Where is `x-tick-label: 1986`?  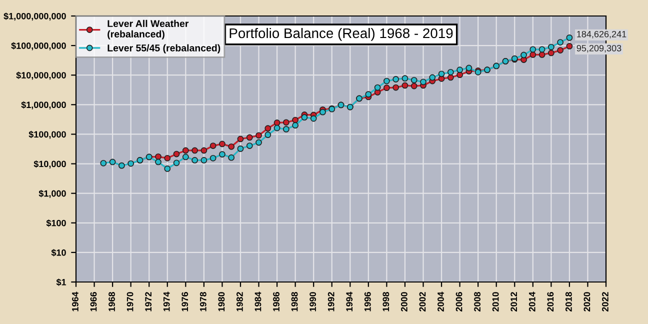 x-tick-label: 1986 is located at coordinates (276, 302).